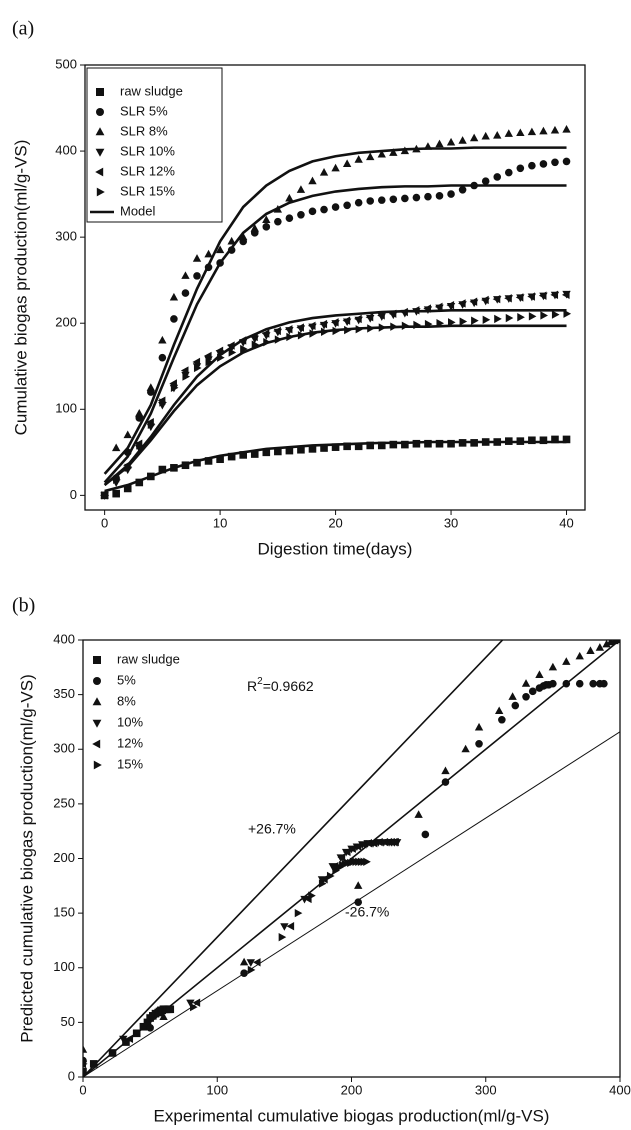 The width and height of the screenshot is (631, 1130). I want to click on panel-label: (b), so click(23, 606).